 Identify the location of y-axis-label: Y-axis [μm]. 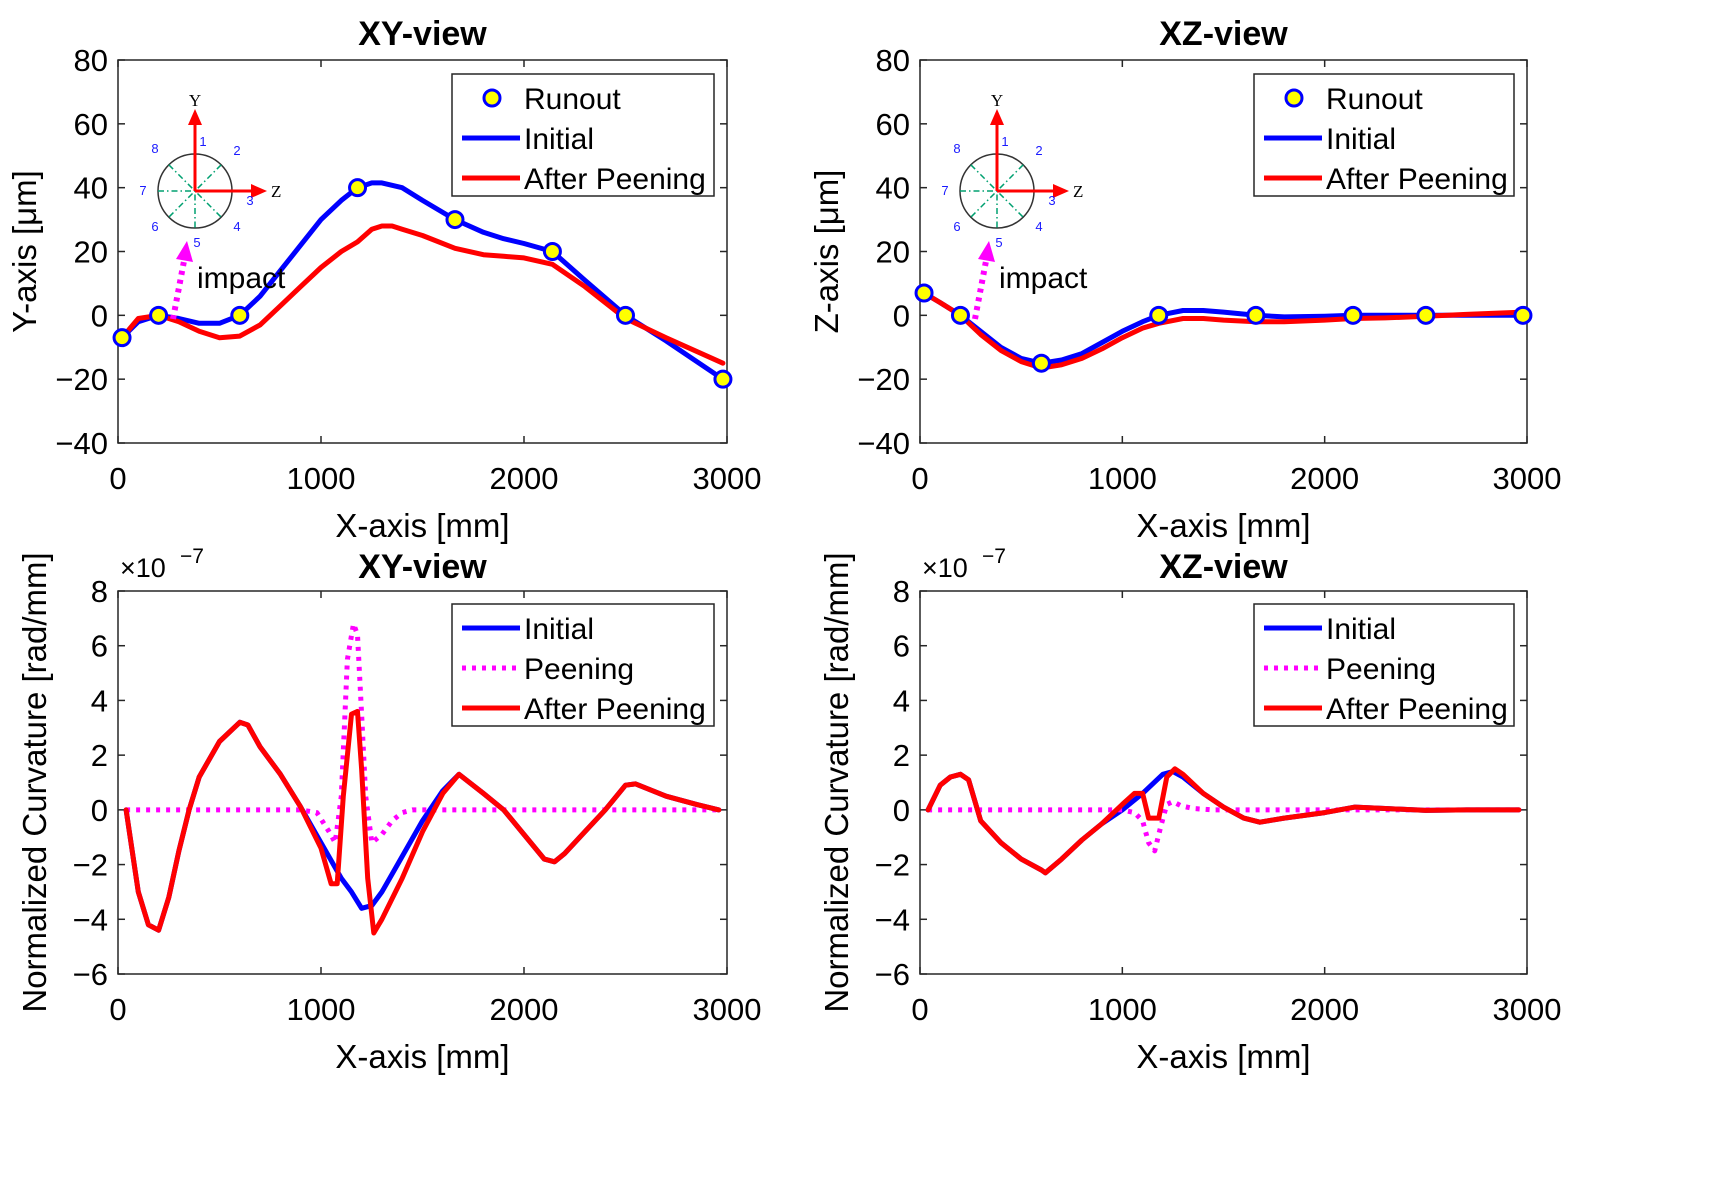
(24, 251).